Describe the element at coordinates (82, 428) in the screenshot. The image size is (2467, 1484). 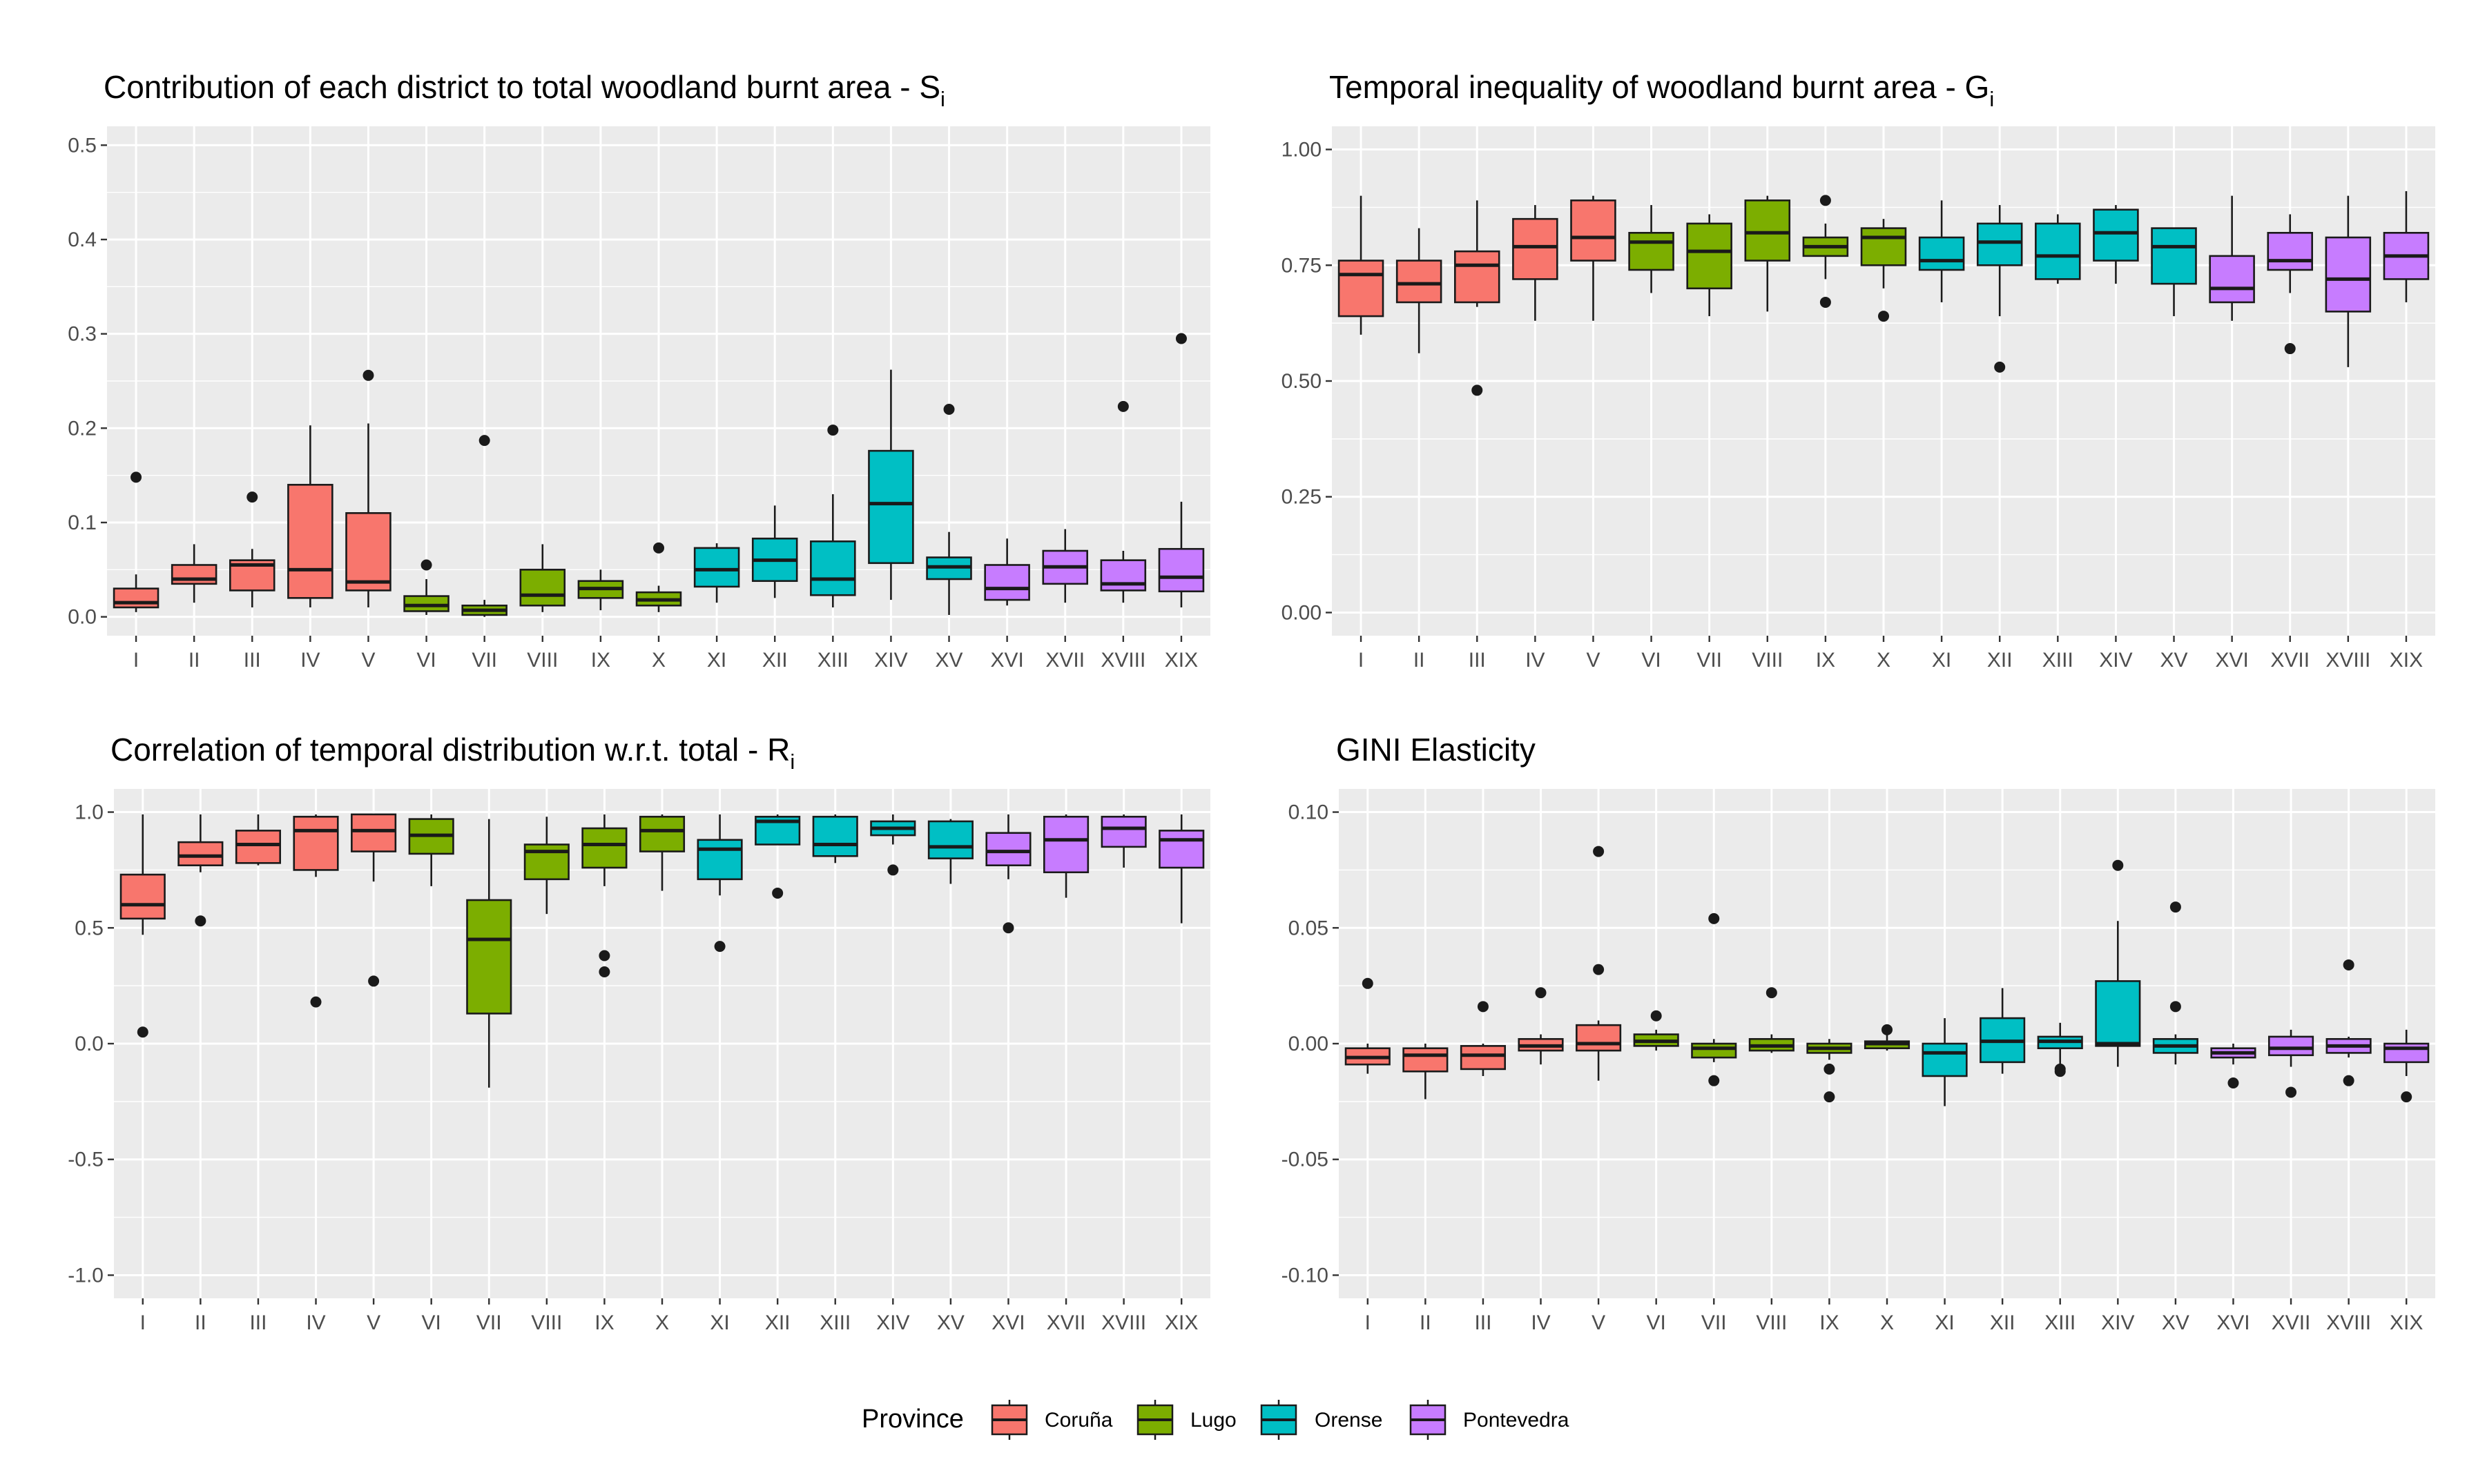
I see `y-tick-label: 0.2` at that location.